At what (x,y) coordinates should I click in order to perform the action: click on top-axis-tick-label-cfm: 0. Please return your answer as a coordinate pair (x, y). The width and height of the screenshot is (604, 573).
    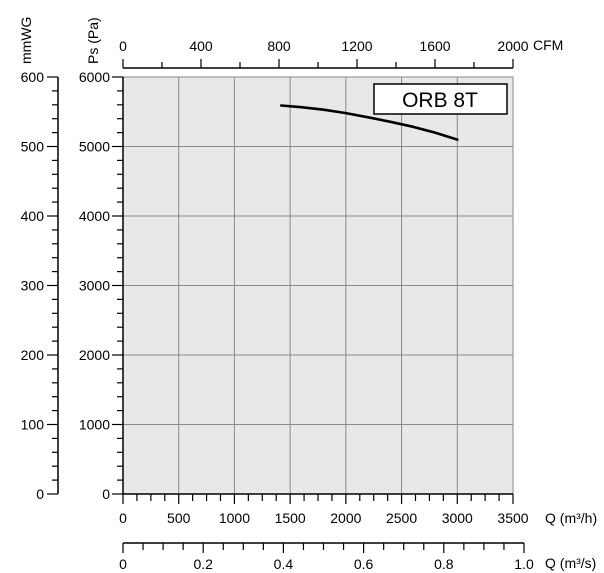
    Looking at the image, I should click on (123, 46).